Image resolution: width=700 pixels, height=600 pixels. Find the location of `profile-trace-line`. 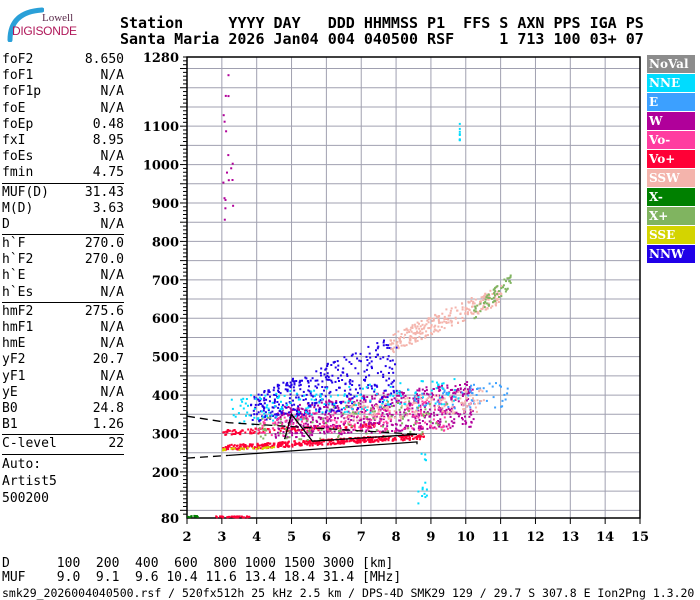

profile-trace-line is located at coordinates (350, 427).